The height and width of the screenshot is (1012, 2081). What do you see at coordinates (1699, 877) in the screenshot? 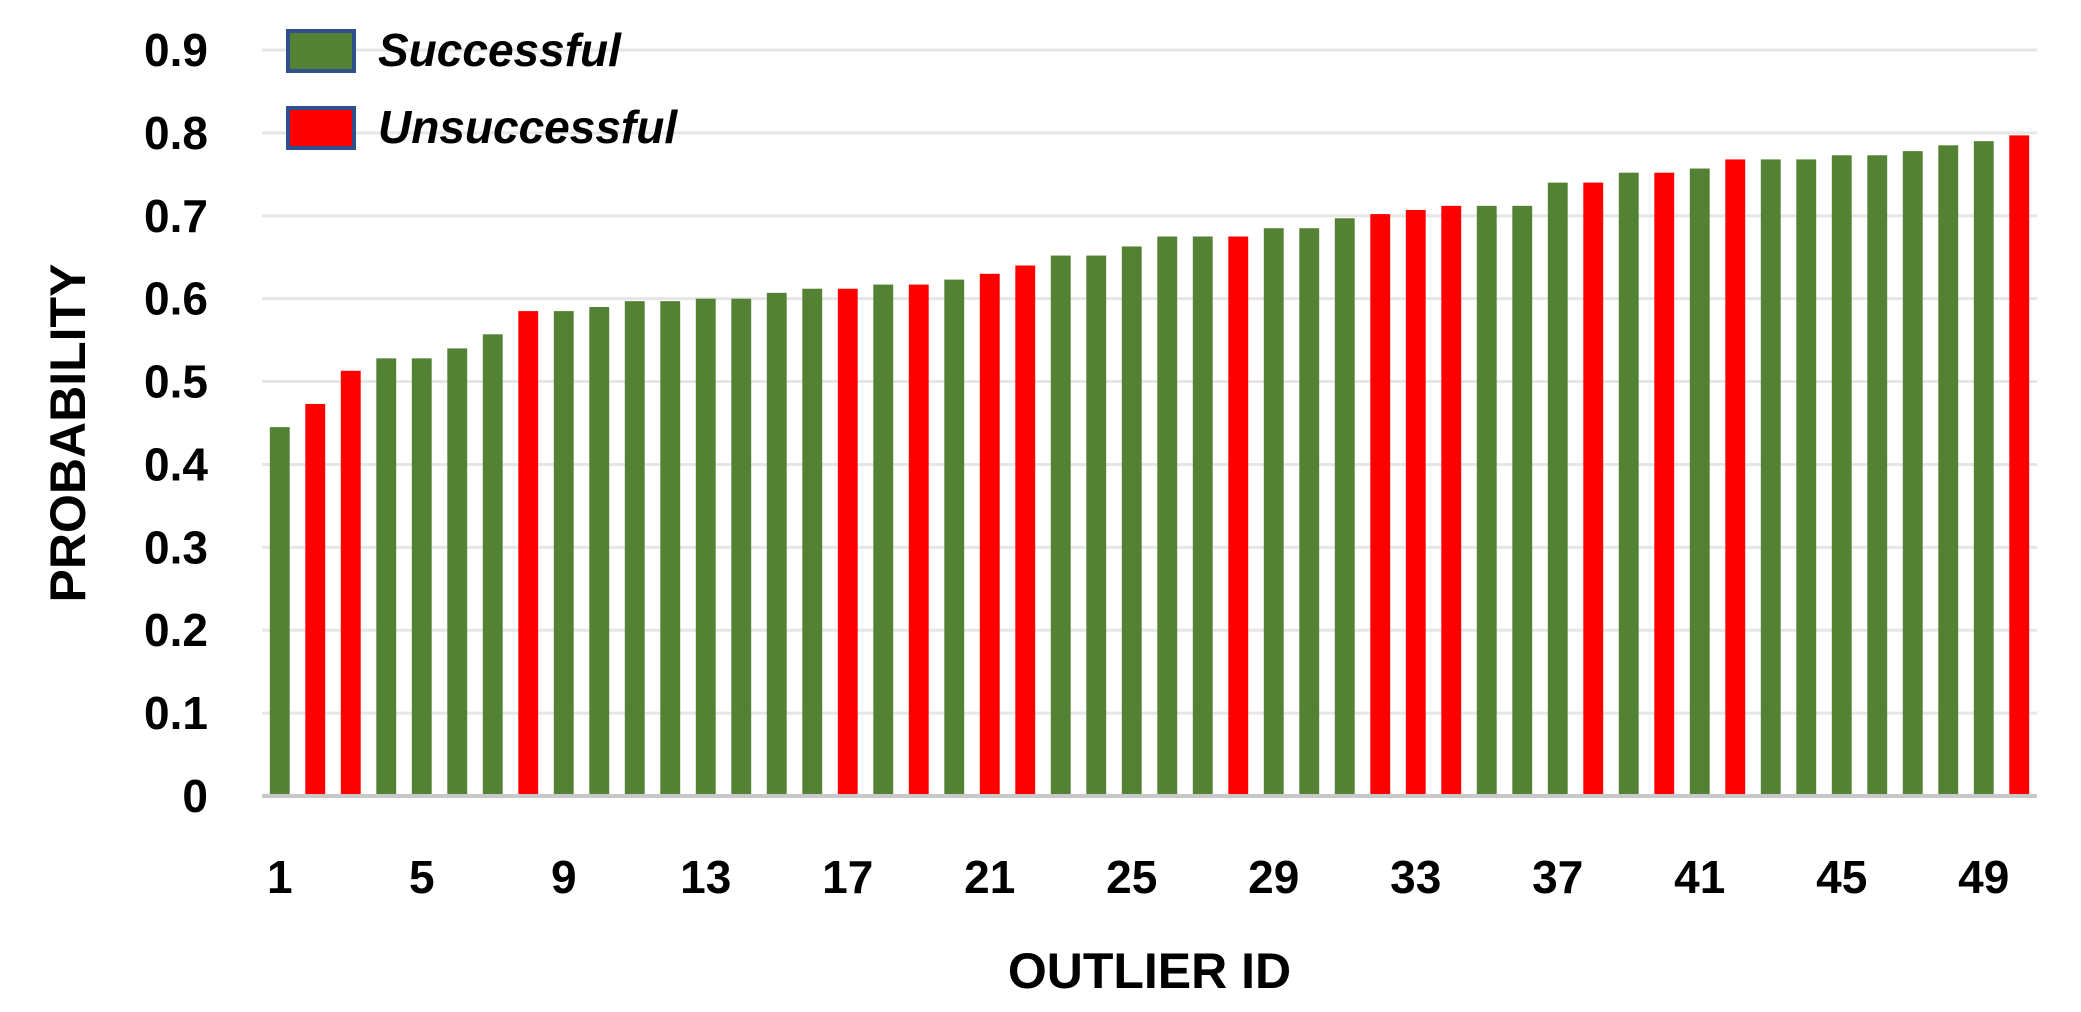
I see `x-tick-label: 41` at bounding box center [1699, 877].